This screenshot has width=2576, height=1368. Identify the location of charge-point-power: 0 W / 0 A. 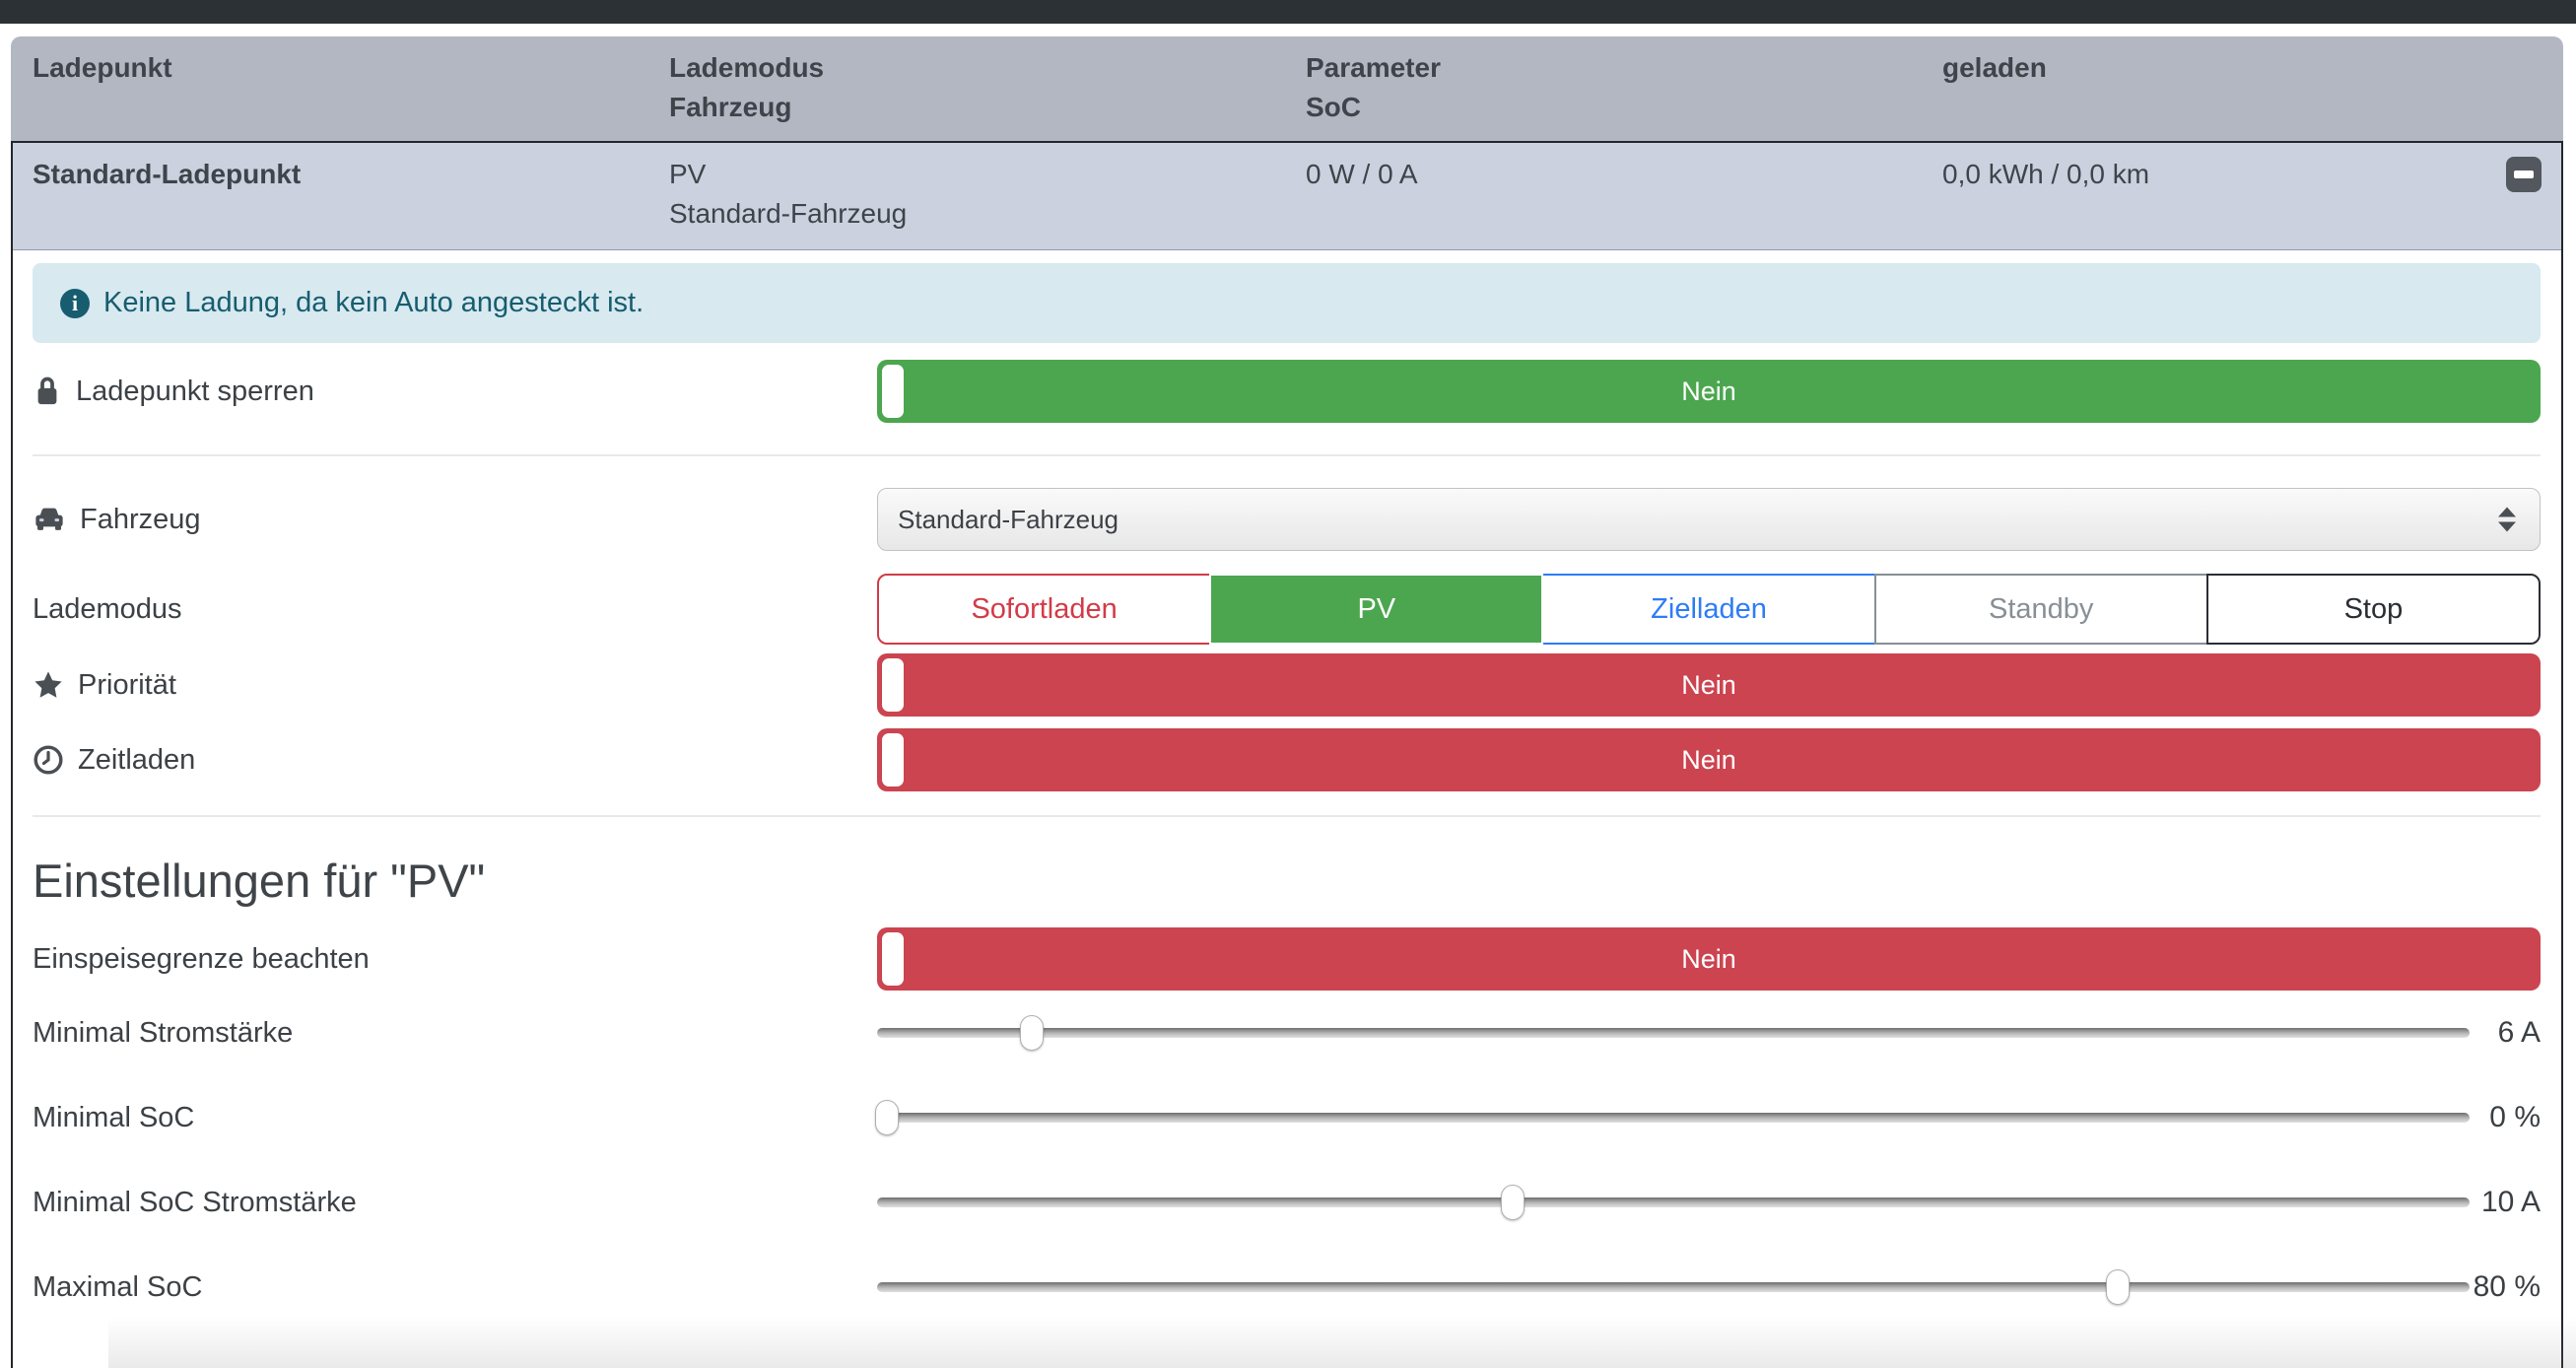
(1362, 174).